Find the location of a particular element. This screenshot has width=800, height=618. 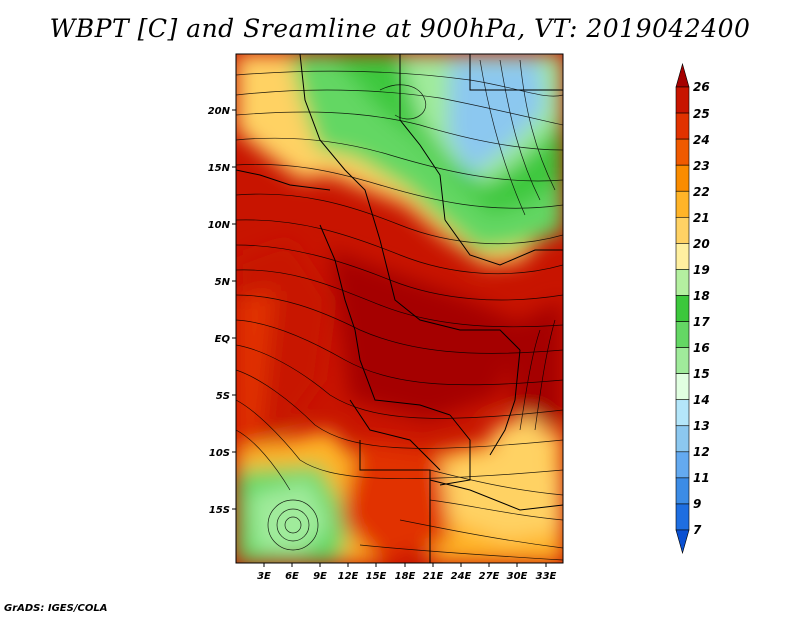

colorbar-label: 12 is located at coordinates (701, 452).